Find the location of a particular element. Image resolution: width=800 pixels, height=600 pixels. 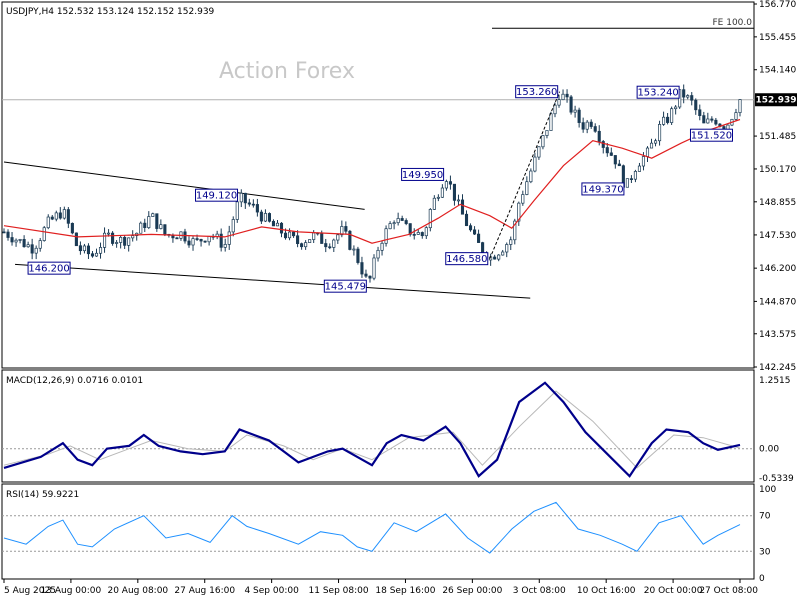

time-tick-label: 13 Aug 00:00 is located at coordinates (71, 591).